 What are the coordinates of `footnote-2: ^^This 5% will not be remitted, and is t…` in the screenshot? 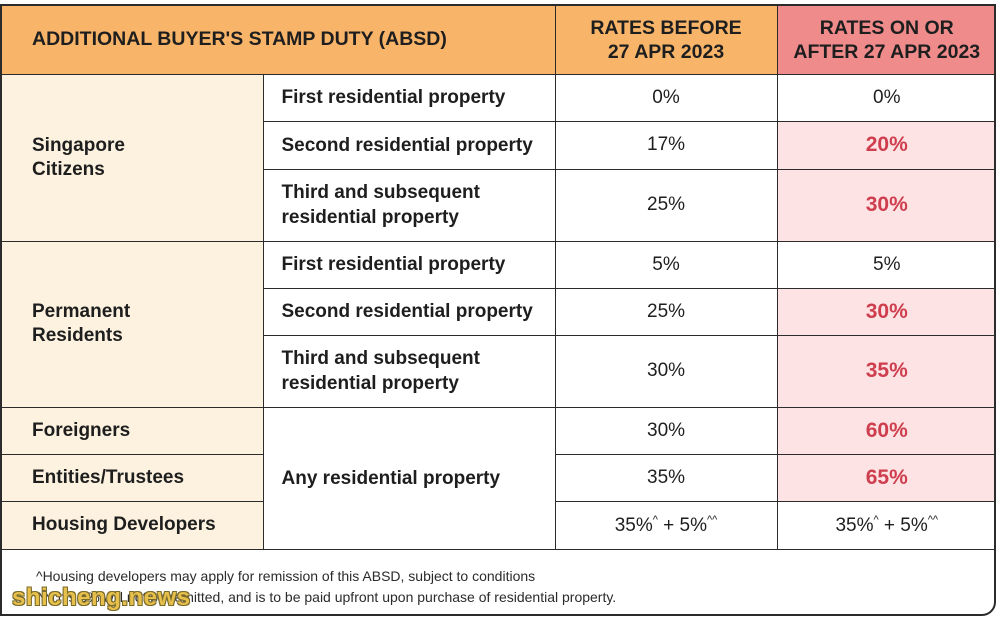 It's located at (326, 597).